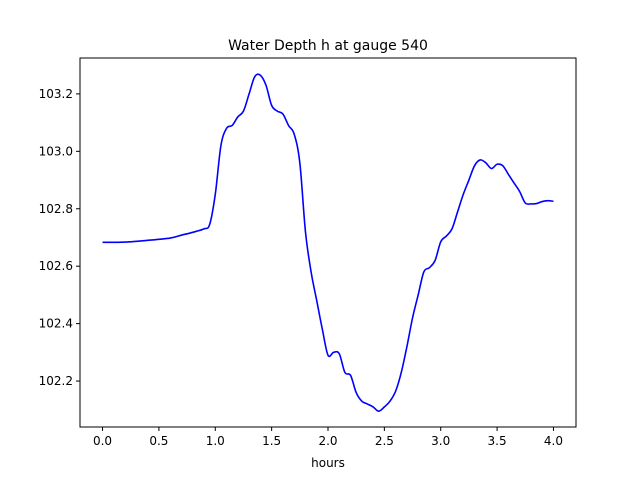 The image size is (640, 480). What do you see at coordinates (215, 441) in the screenshot?
I see `x-tick-label: 1.0` at bounding box center [215, 441].